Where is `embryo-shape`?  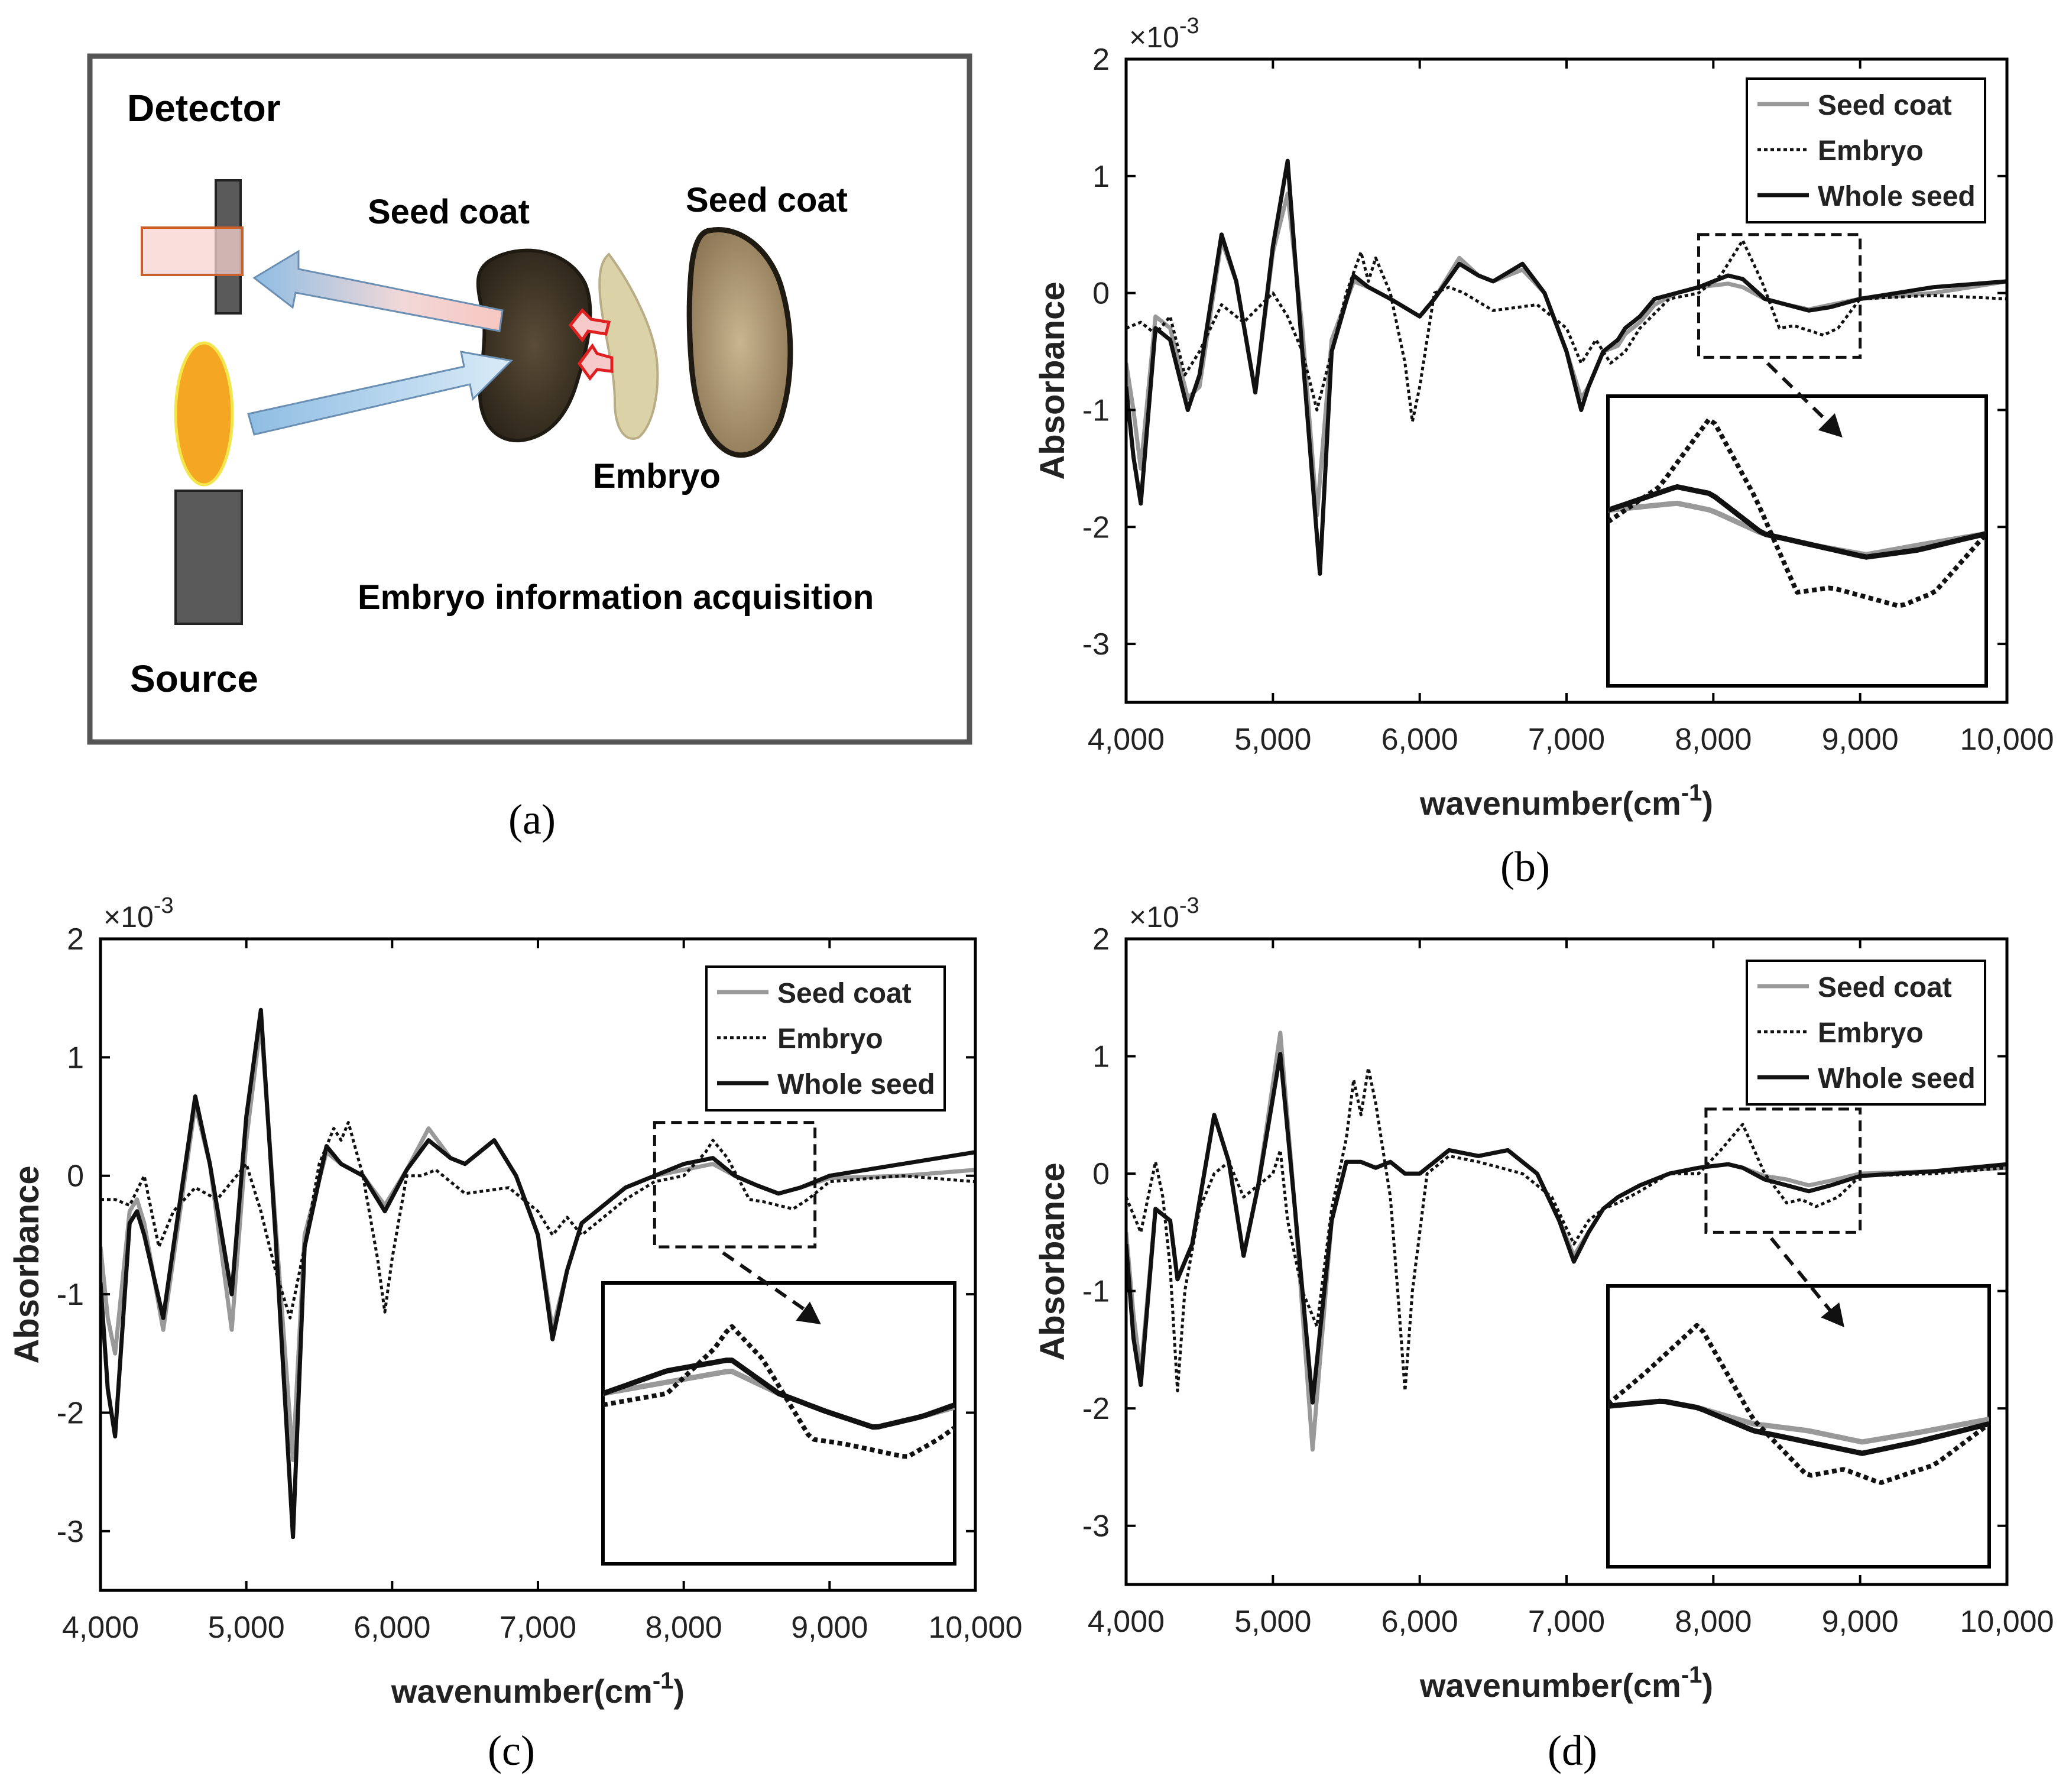 embryo-shape is located at coordinates (629, 346).